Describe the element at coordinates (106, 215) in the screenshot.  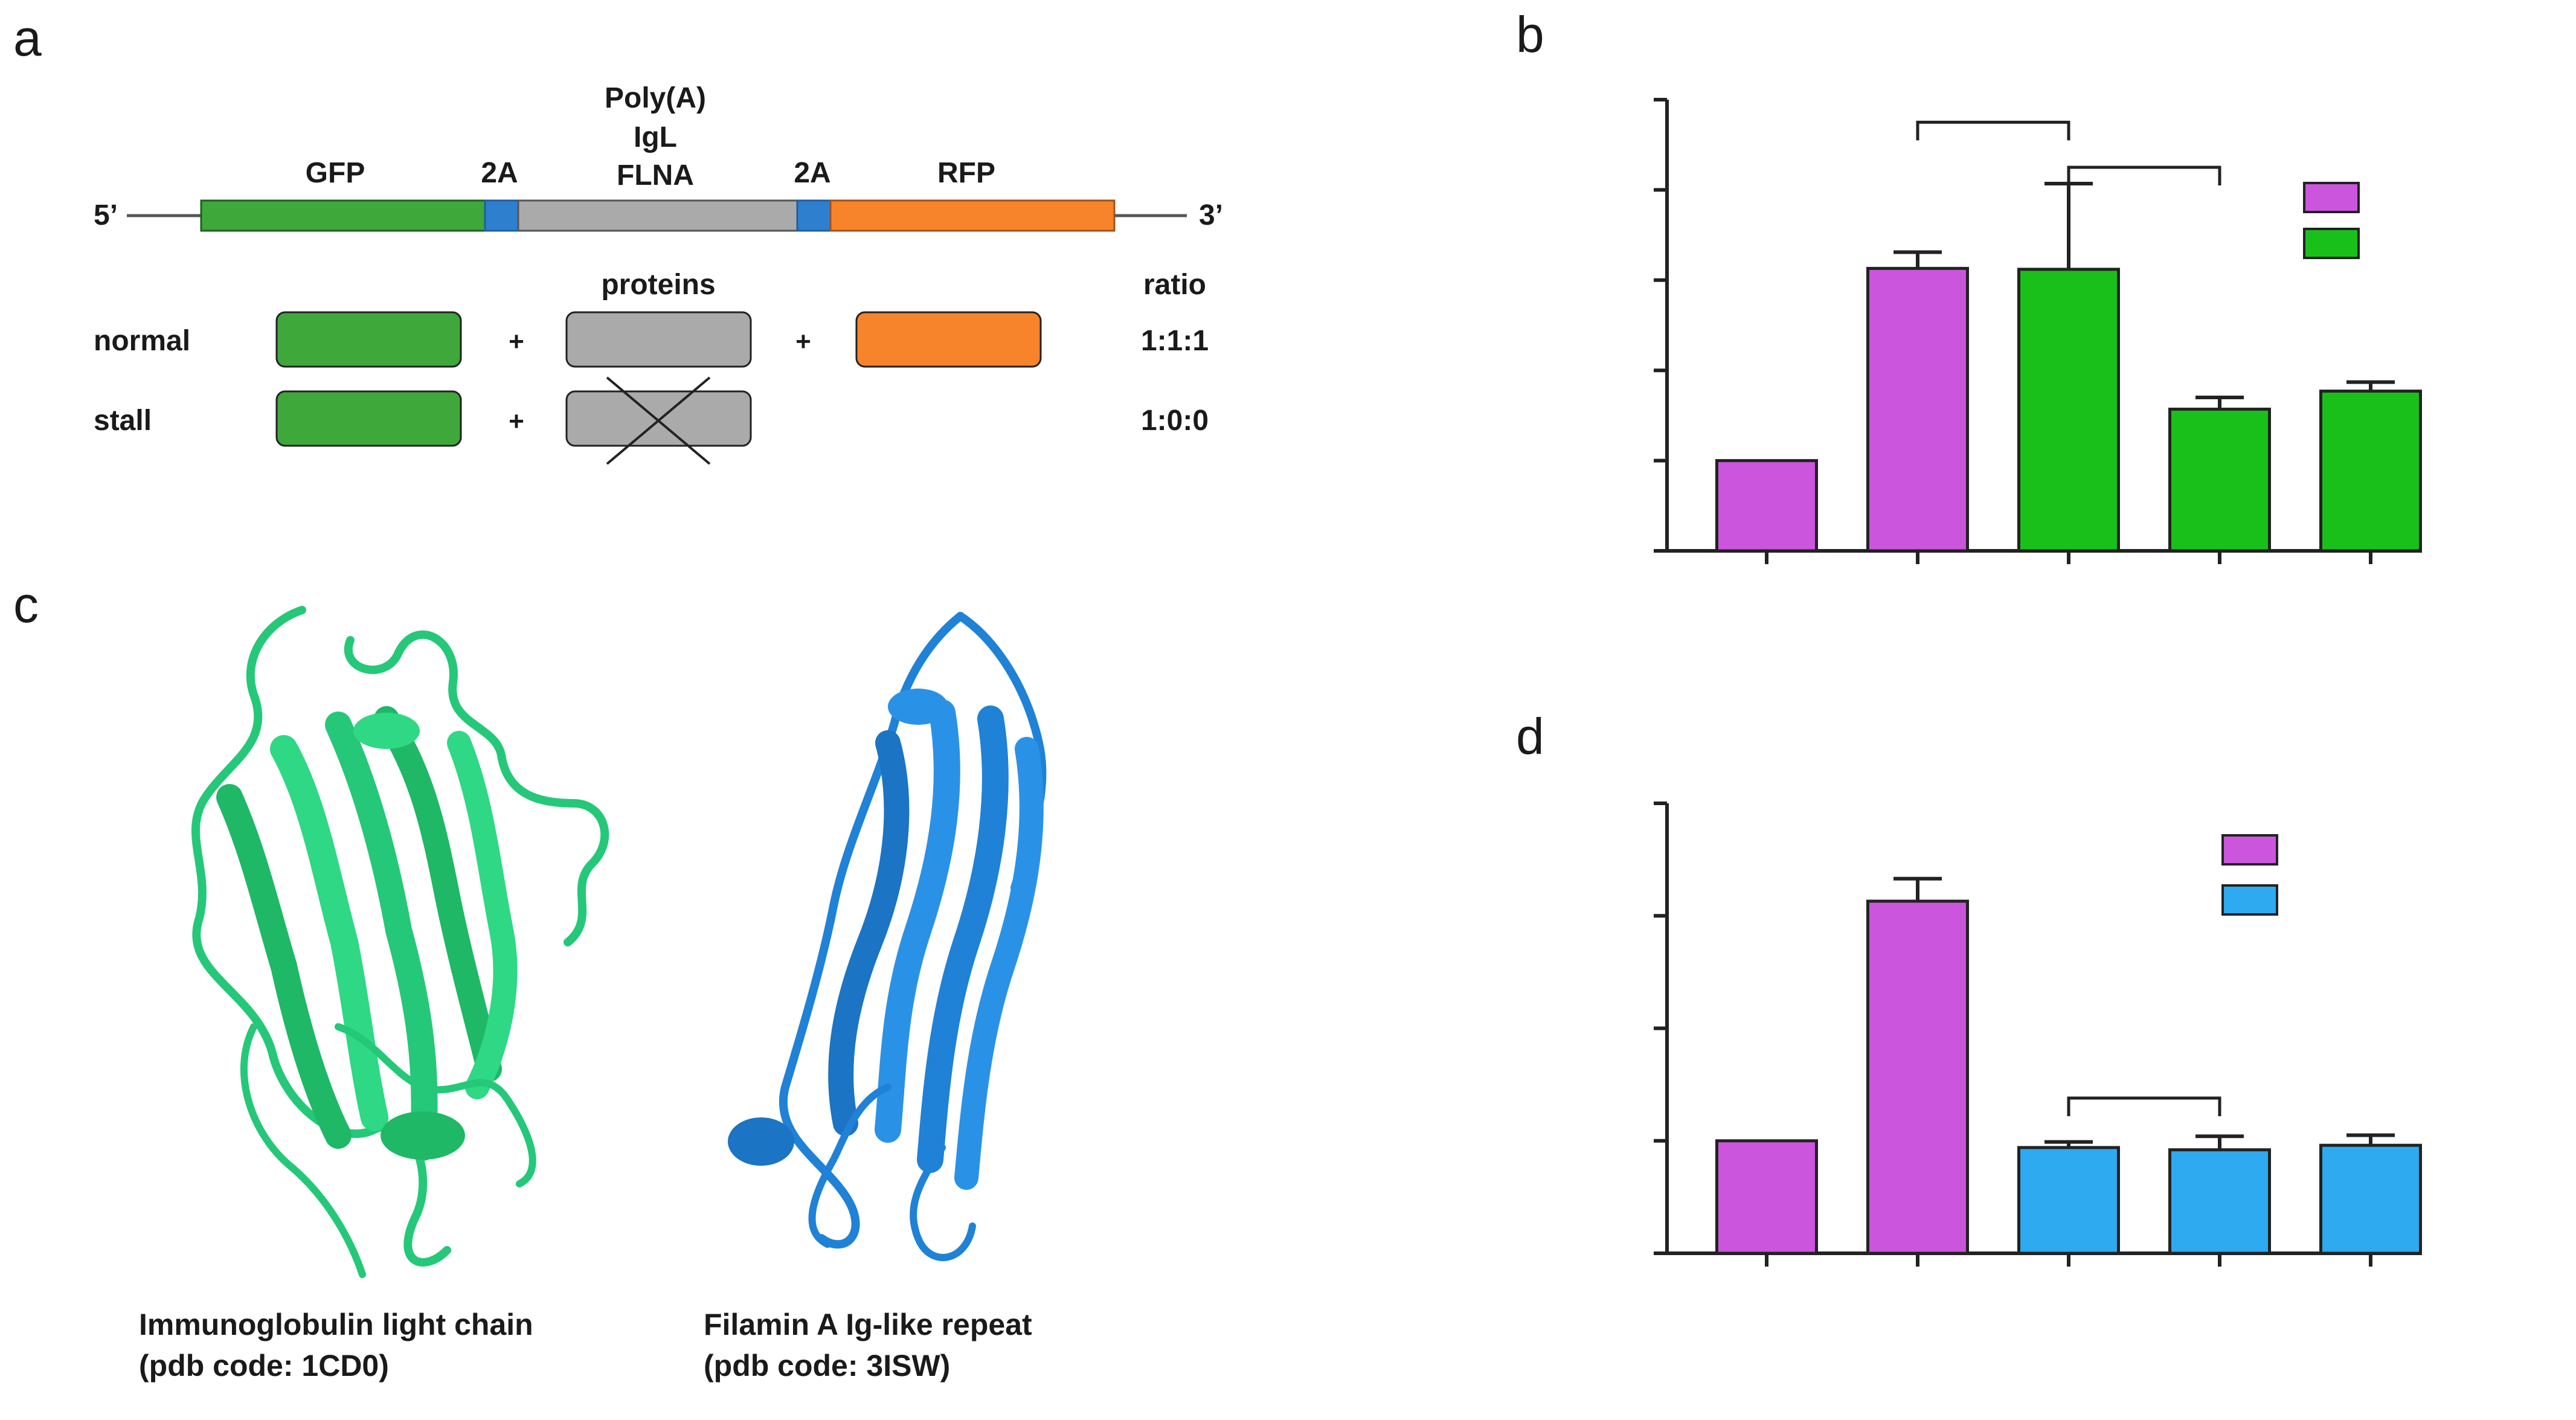
I see `five-prime-label: 5’` at that location.